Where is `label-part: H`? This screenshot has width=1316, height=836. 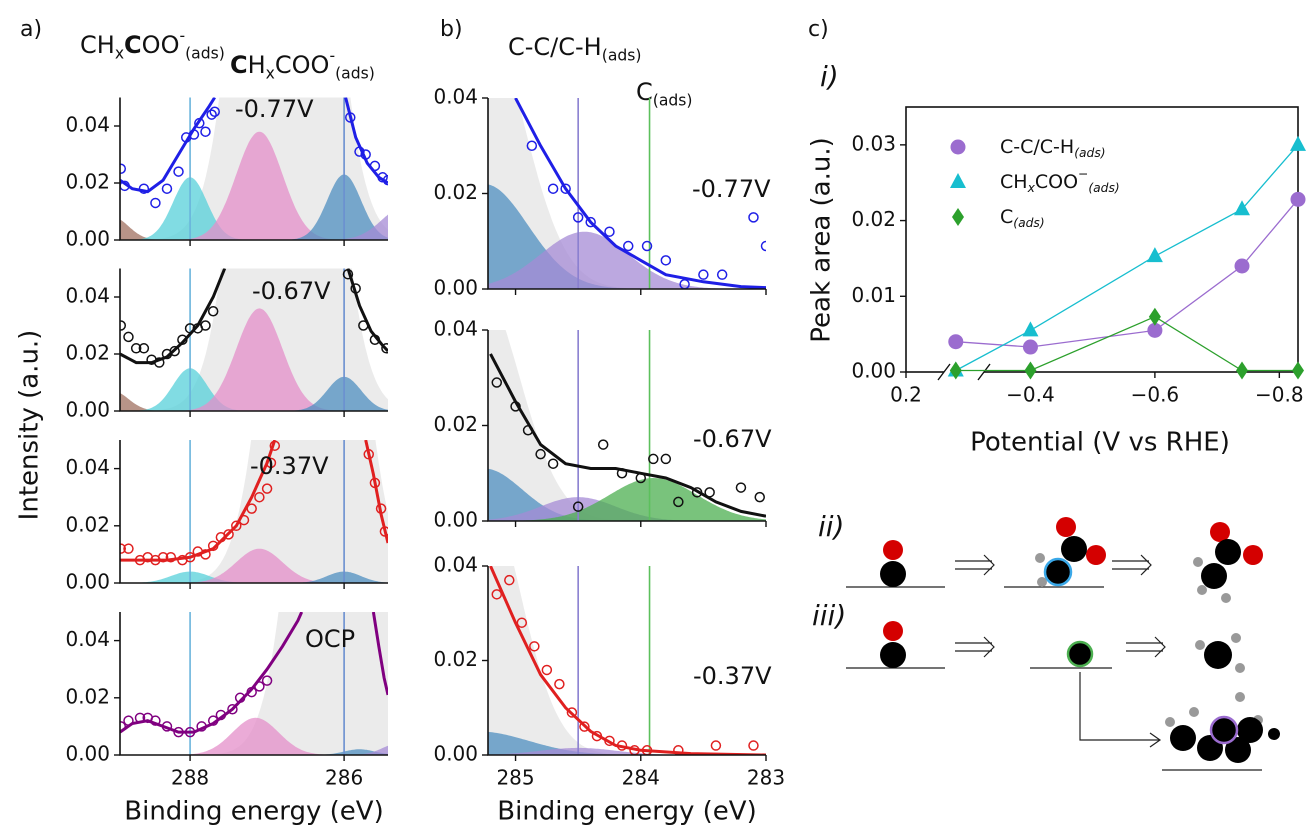
label-part: H is located at coordinates (257, 65).